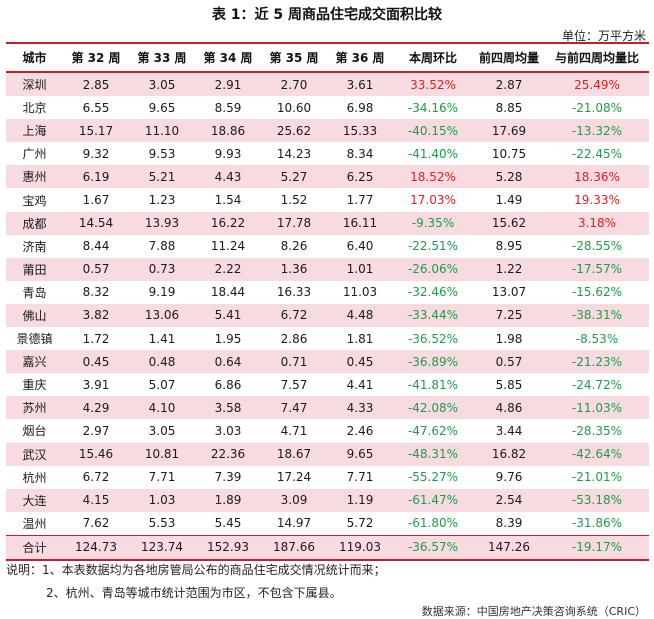 The width and height of the screenshot is (654, 619). Describe the element at coordinates (360, 84) in the screenshot. I see `value-cell: 3.61` at that location.